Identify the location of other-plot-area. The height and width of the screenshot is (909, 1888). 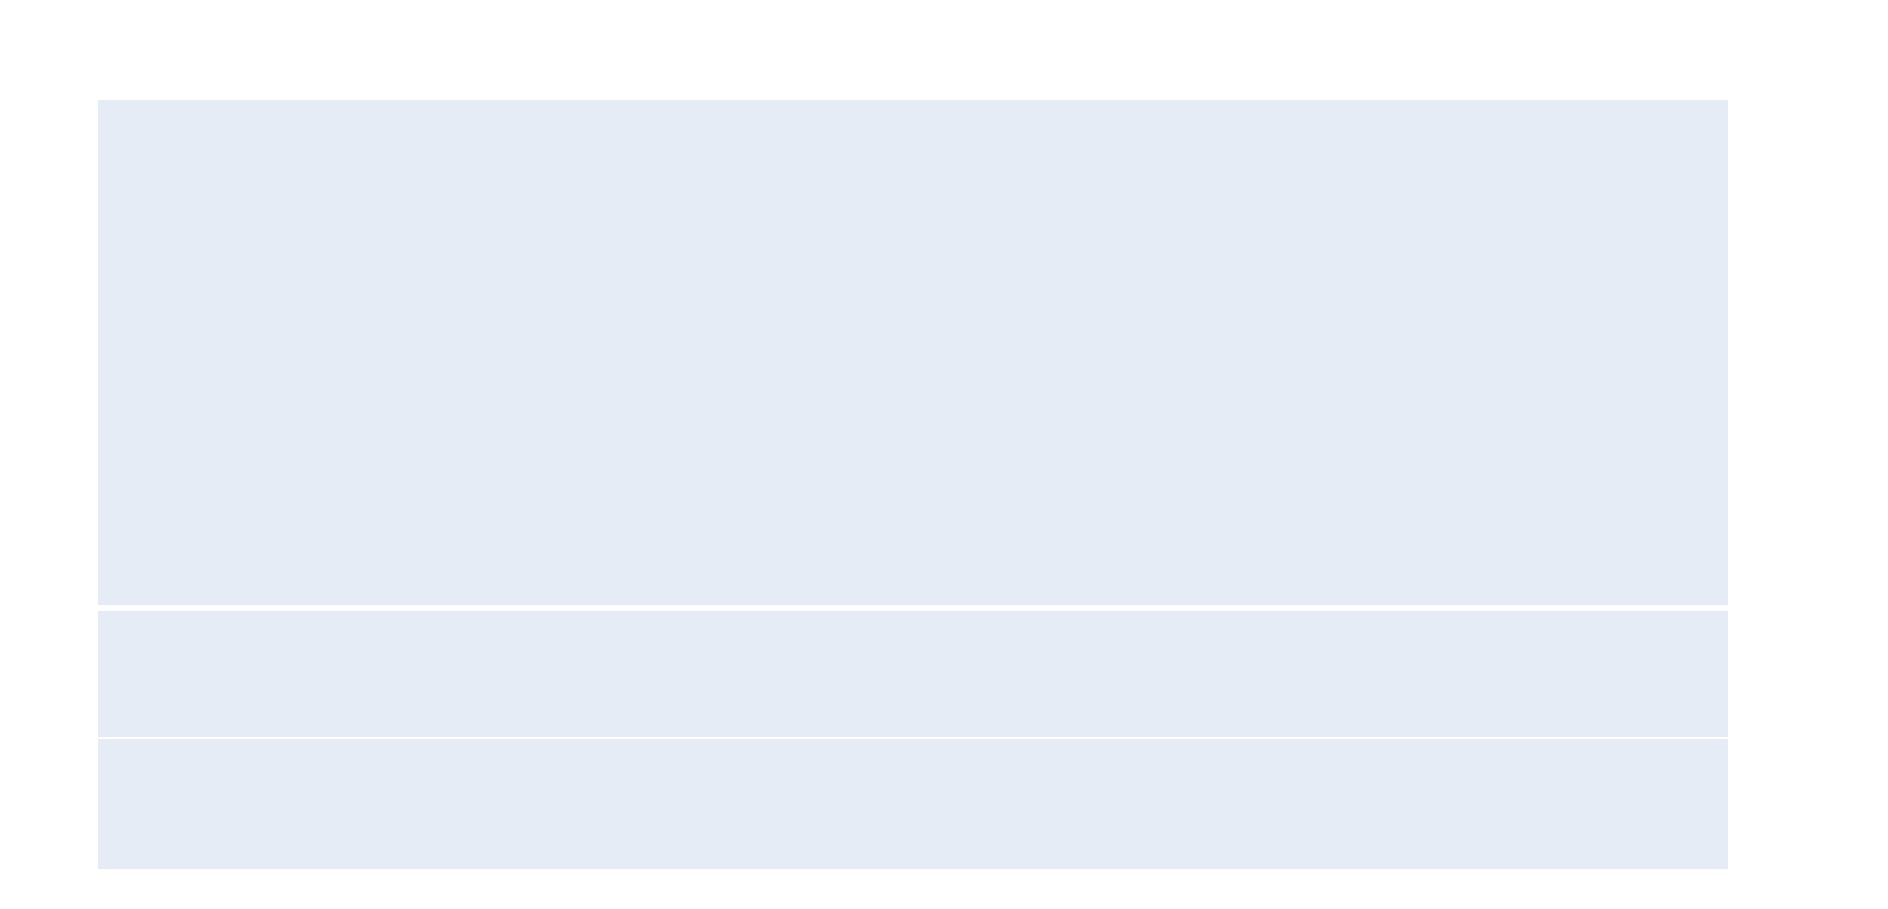
(913, 804).